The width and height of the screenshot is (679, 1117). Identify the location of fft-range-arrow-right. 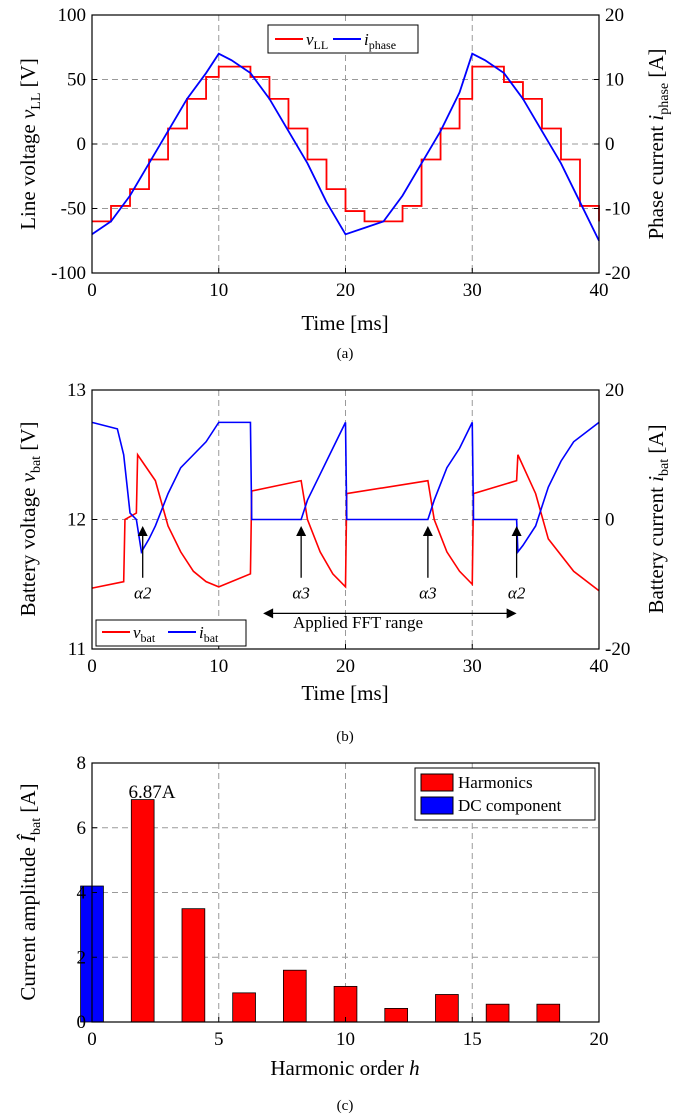
(511, 613).